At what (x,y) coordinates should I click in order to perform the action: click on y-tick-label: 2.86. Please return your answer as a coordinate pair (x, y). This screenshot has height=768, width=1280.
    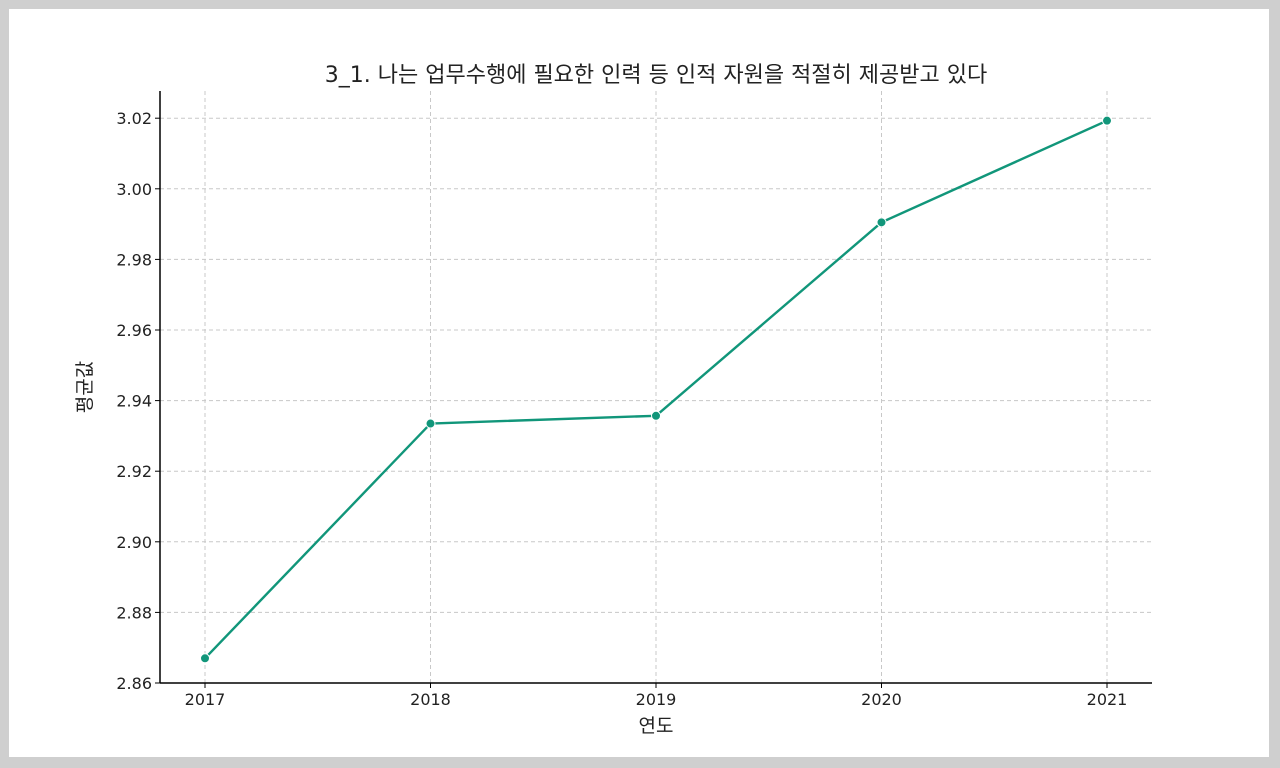
    Looking at the image, I should click on (134, 683).